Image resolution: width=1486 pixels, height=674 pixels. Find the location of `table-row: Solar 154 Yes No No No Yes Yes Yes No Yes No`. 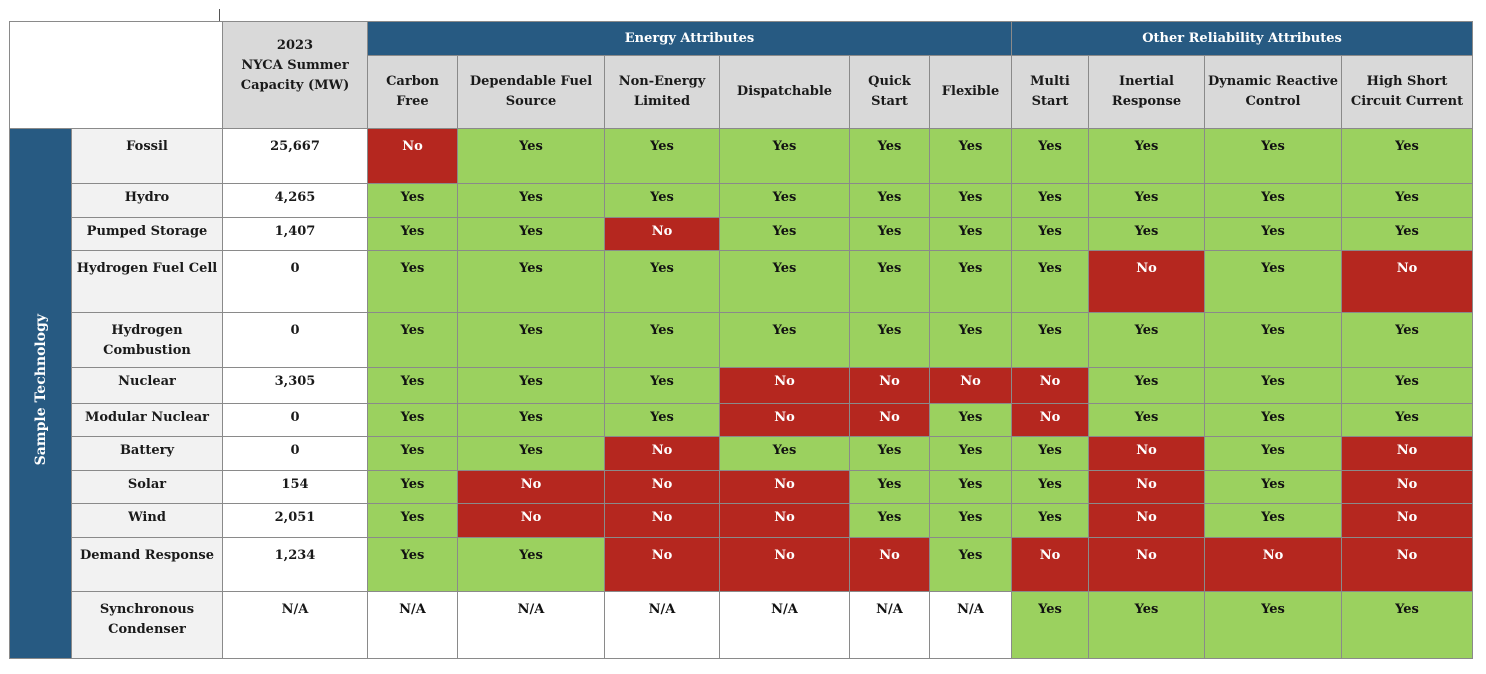

table-row: Solar 154 Yes No No No Yes Yes Yes No Yes No is located at coordinates (741, 487).